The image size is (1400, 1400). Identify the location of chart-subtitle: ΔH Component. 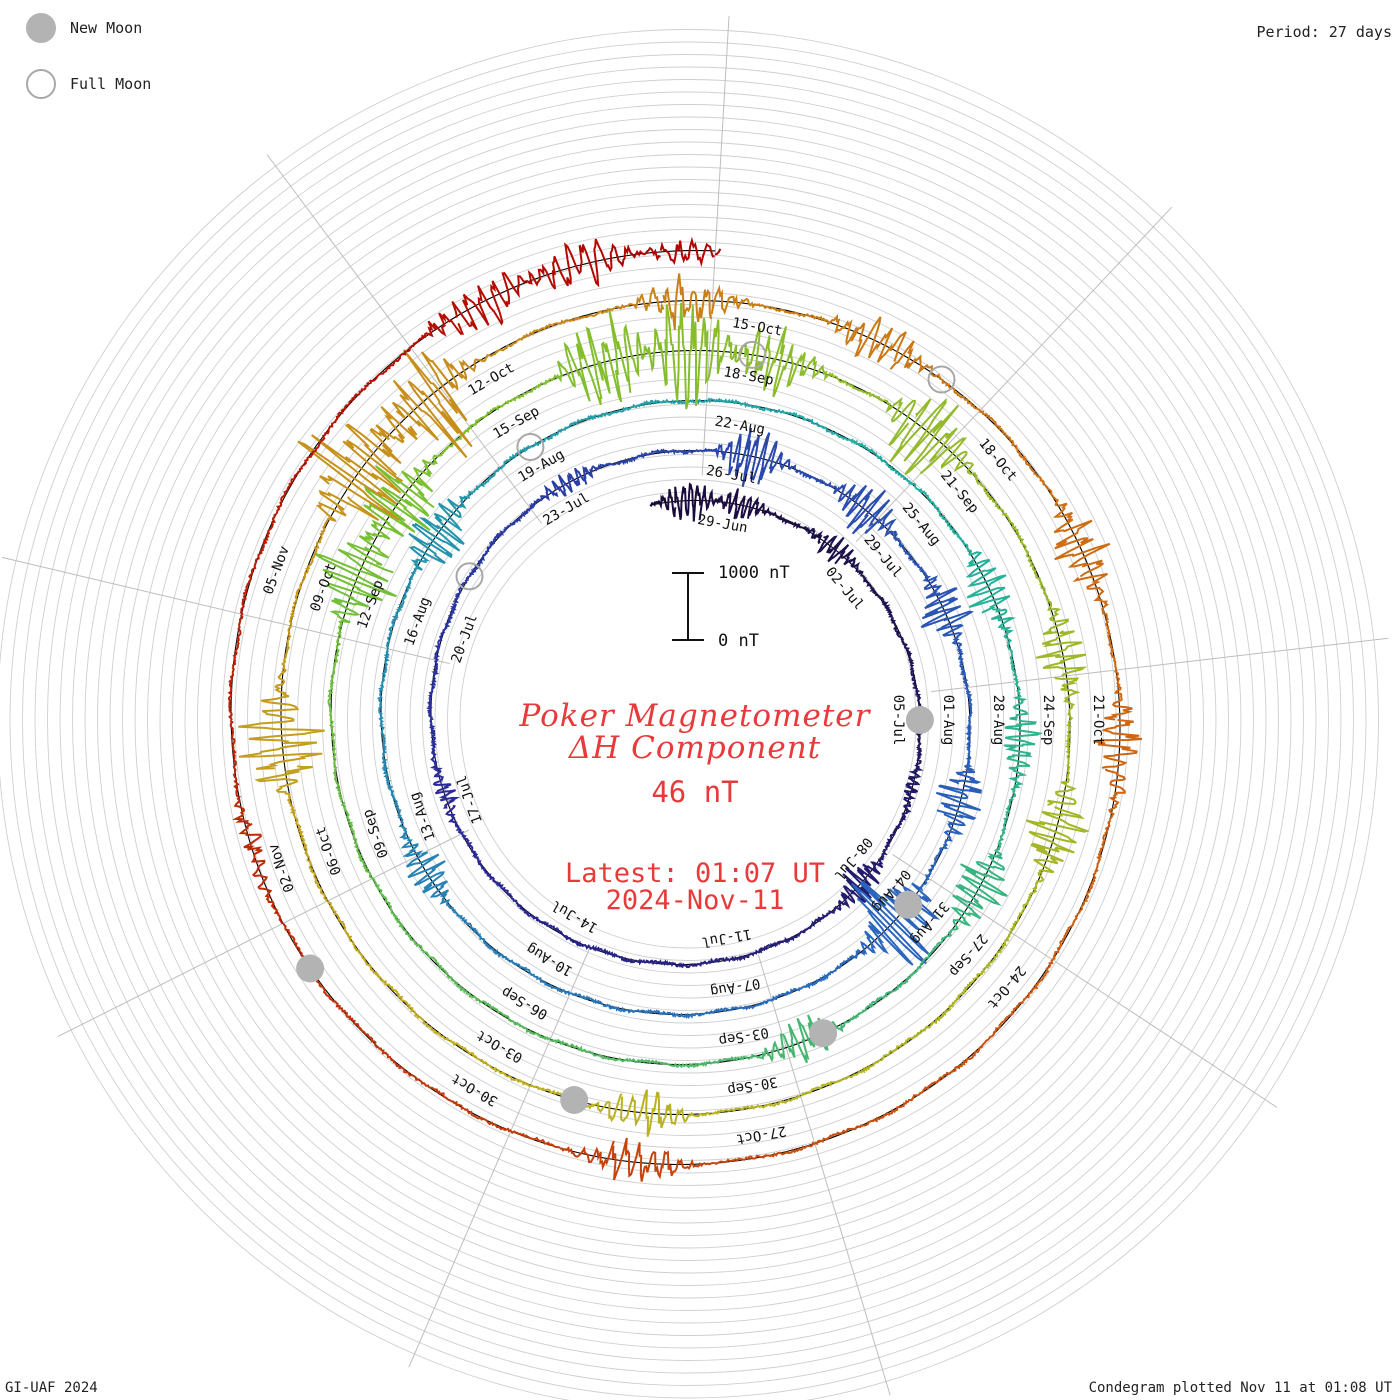
(695, 748).